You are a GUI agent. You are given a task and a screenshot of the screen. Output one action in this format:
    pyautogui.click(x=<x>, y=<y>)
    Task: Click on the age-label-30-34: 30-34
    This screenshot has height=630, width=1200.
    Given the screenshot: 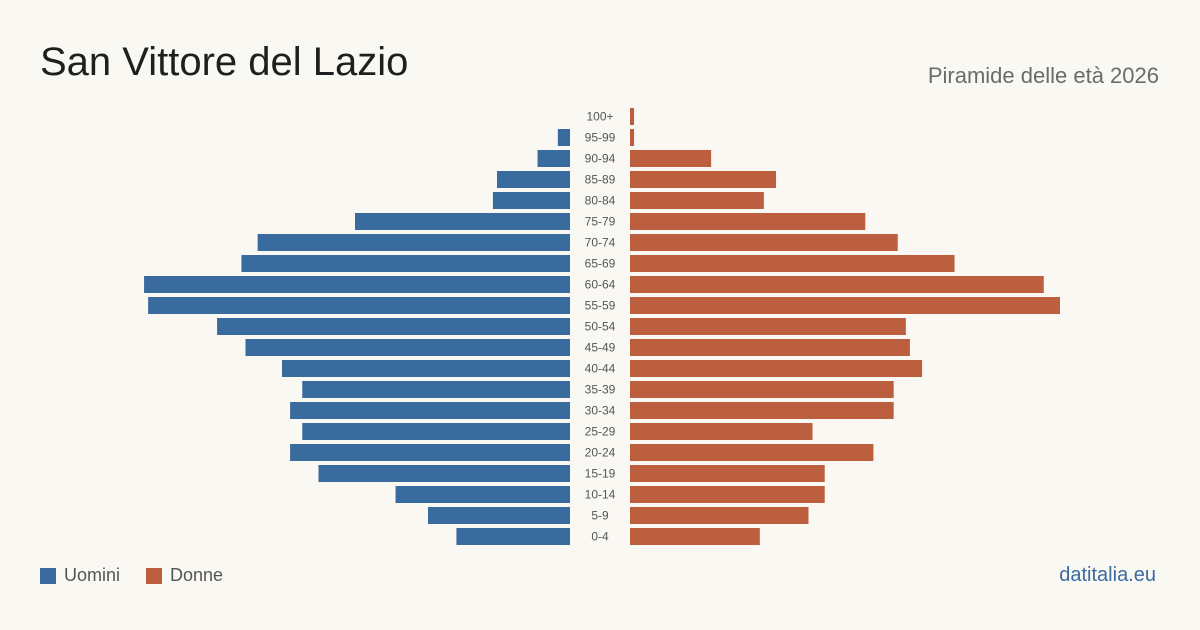 What is the action you would take?
    pyautogui.click(x=600, y=411)
    